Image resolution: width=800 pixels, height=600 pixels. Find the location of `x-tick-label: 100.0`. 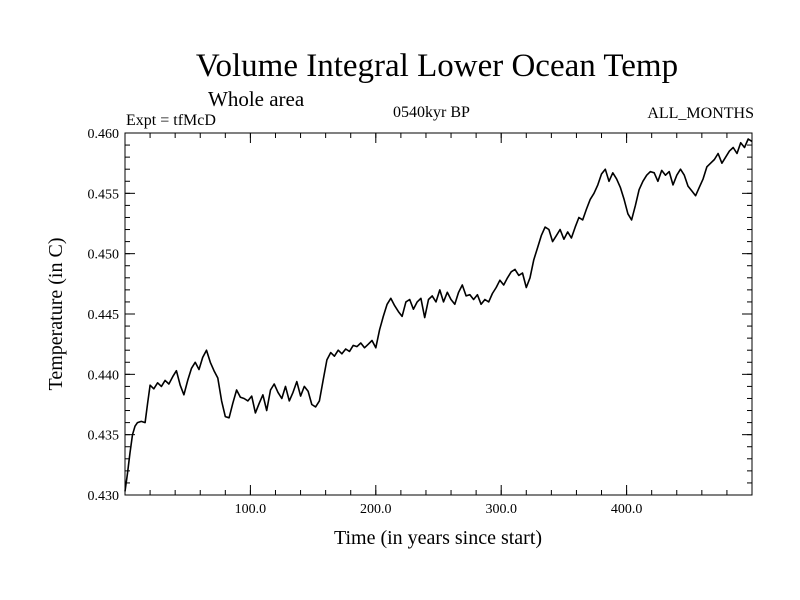

x-tick-label: 100.0 is located at coordinates (251, 509).